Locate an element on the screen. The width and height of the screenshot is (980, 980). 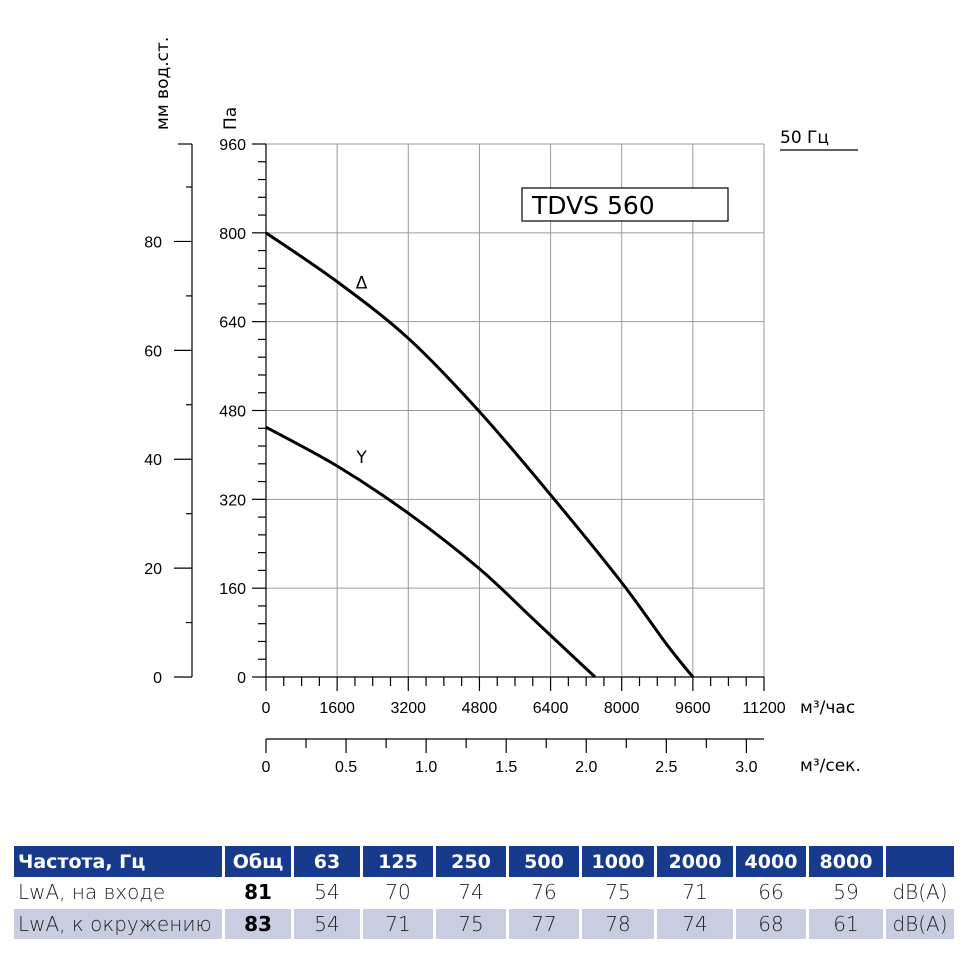
y2-tick-label: 60 is located at coordinates (153, 351).